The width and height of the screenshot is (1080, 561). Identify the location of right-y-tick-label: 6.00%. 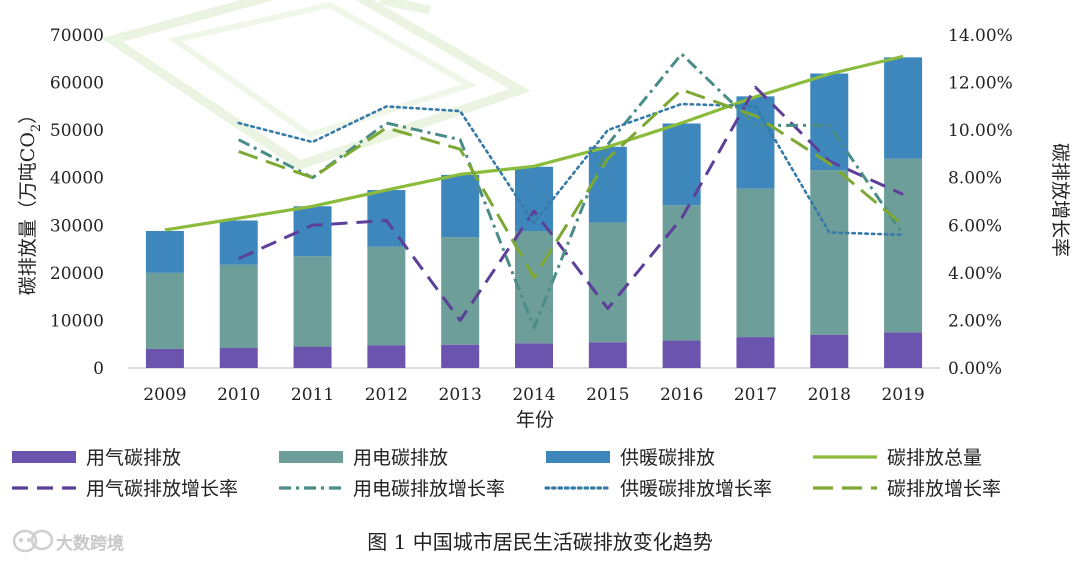
(975, 226).